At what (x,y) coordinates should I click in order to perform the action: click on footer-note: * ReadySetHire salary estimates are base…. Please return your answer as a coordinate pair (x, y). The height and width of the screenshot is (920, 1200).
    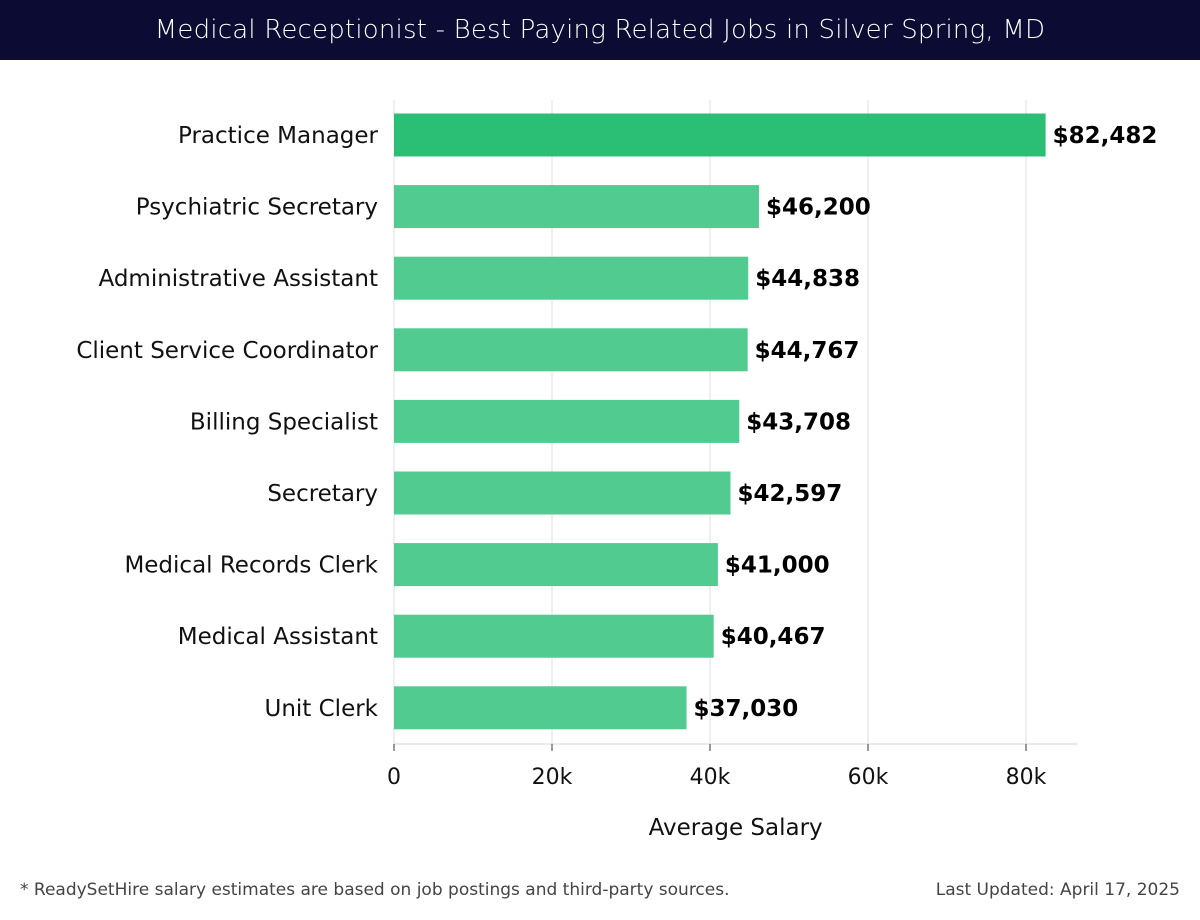
    Looking at the image, I should click on (375, 890).